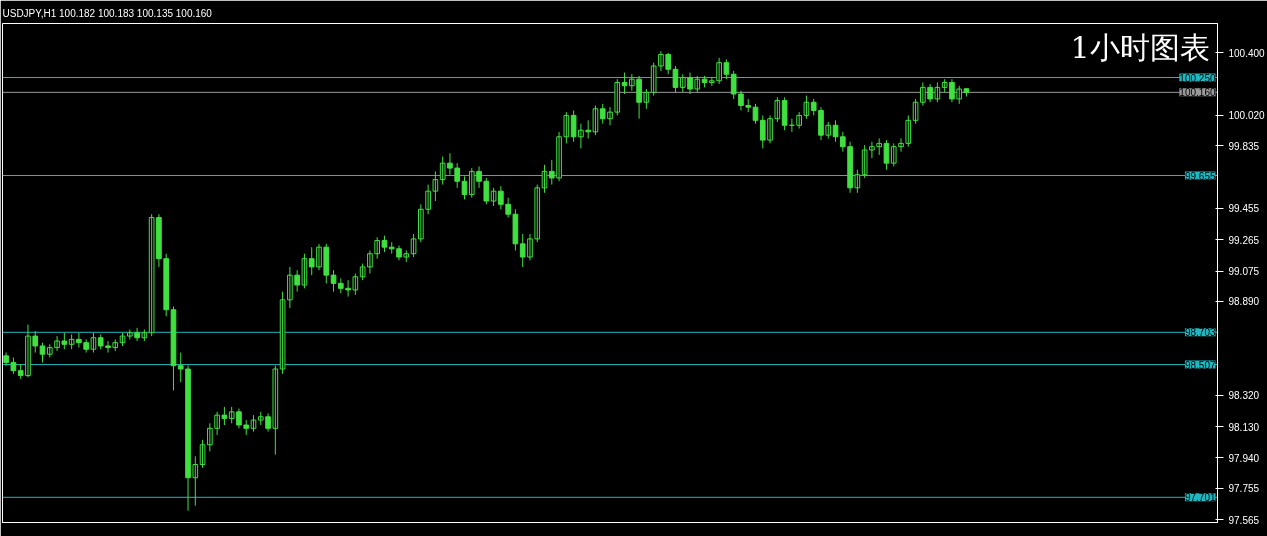 The height and width of the screenshot is (536, 1267). I want to click on ref-line-label: 100.250, so click(1197, 78).